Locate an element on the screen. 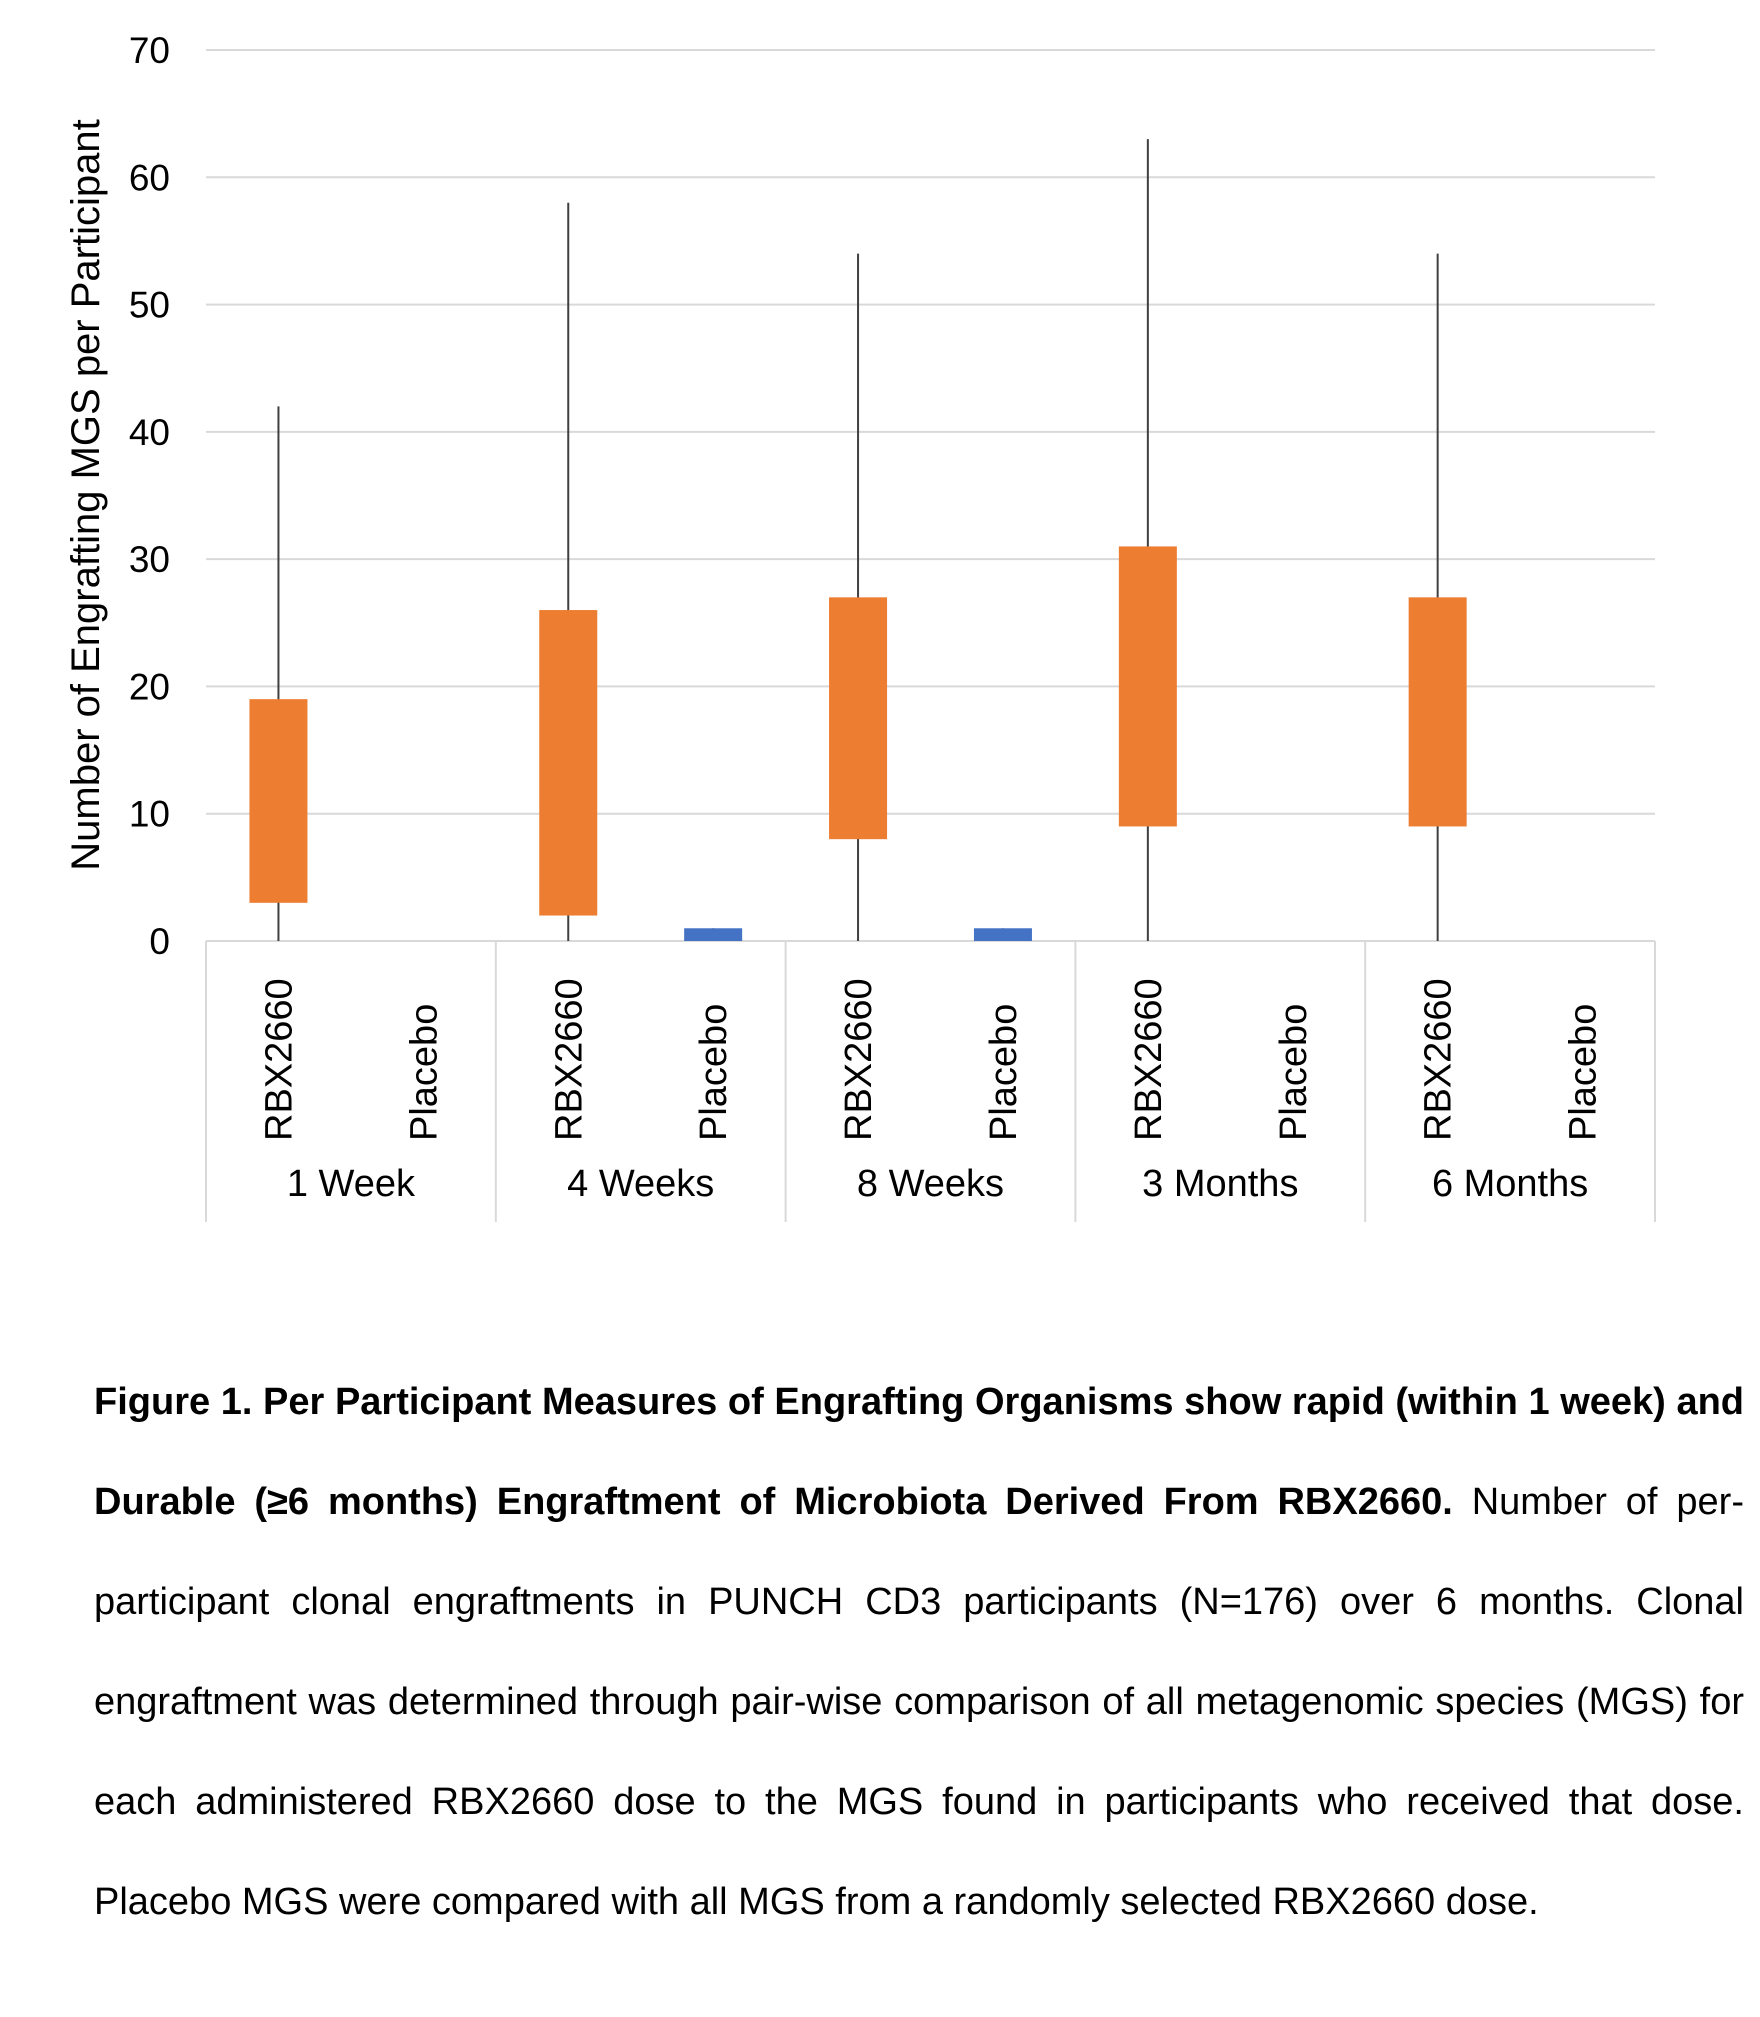 The width and height of the screenshot is (1760, 2017). y-tick-label: 10 is located at coordinates (149, 814).